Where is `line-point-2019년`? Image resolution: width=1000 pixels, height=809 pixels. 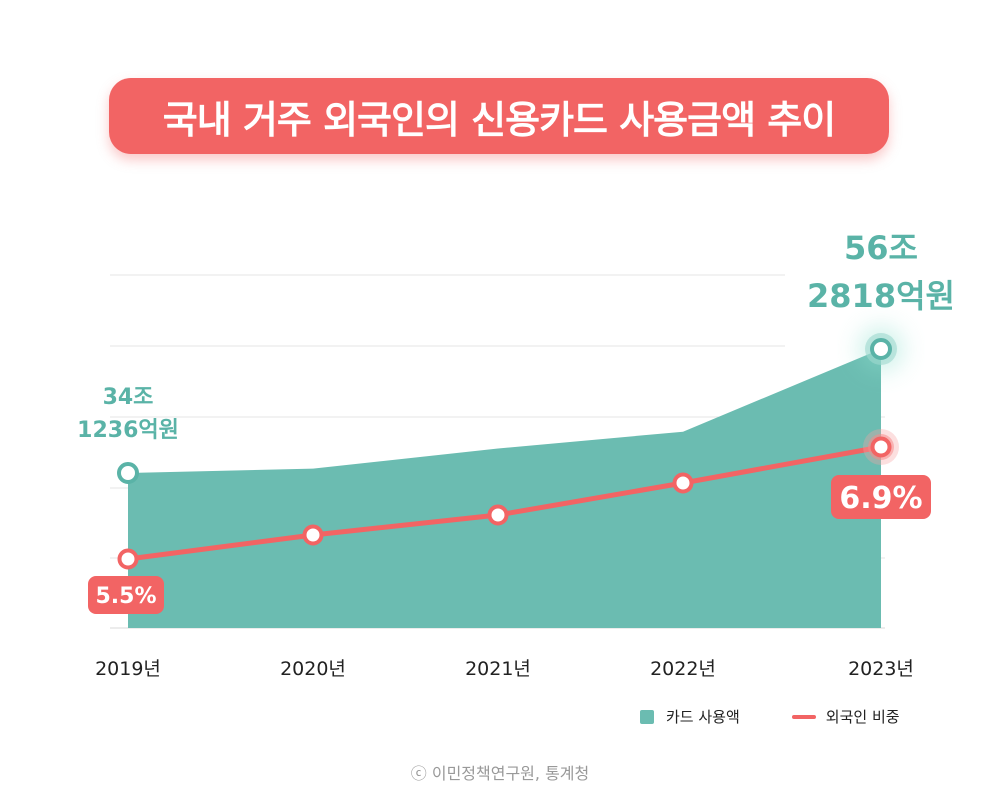 line-point-2019년 is located at coordinates (128, 559).